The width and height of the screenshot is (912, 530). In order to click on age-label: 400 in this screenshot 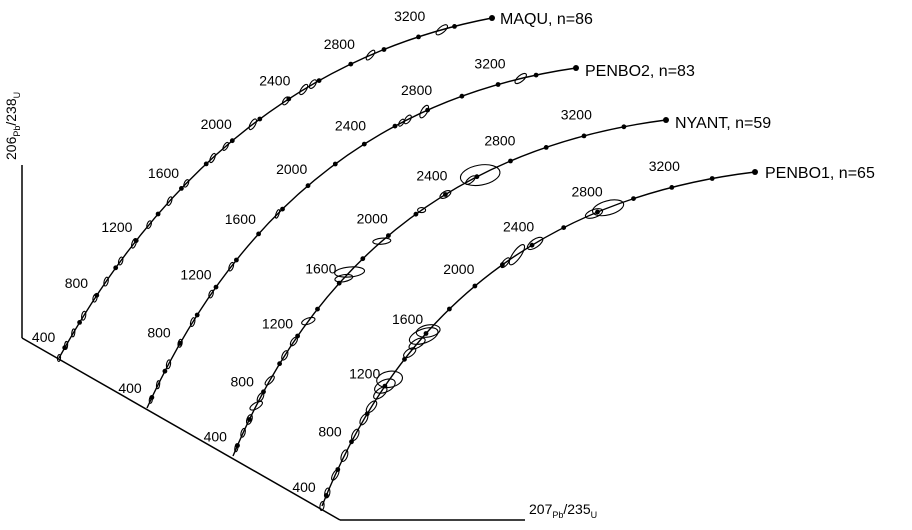, I will do `click(304, 487)`.